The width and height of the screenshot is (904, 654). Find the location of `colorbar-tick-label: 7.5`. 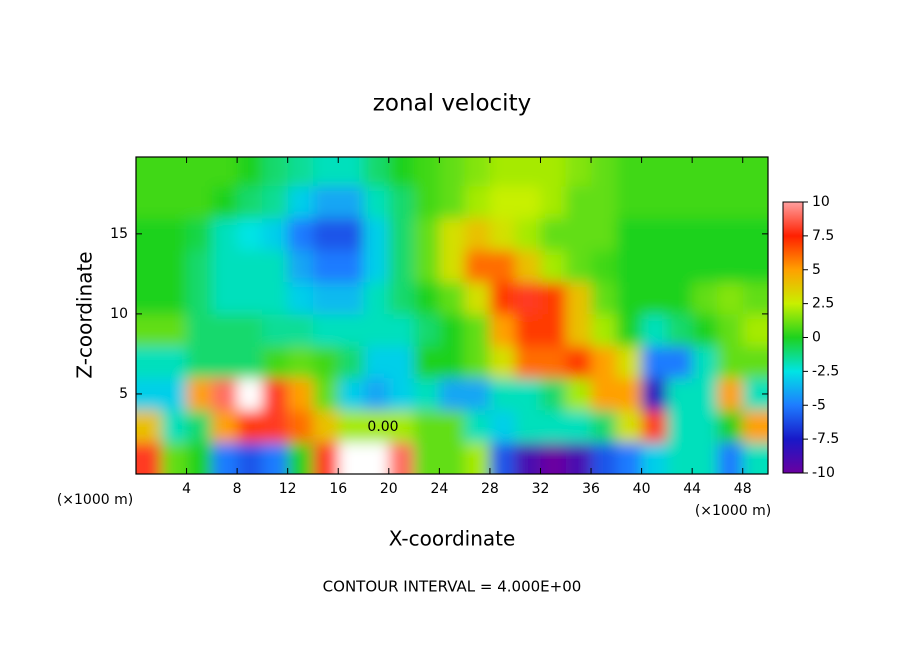

colorbar-tick-label: 7.5 is located at coordinates (823, 236).